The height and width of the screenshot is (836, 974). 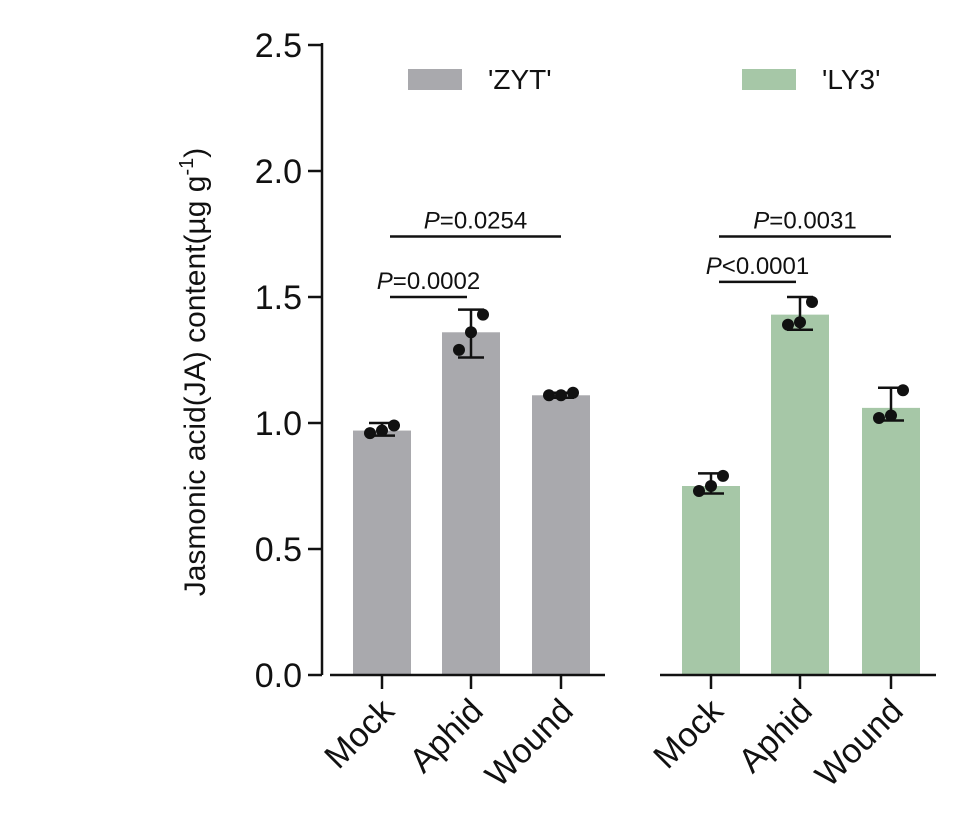 I want to click on significance-label-3: P=0.0031, so click(x=804, y=221).